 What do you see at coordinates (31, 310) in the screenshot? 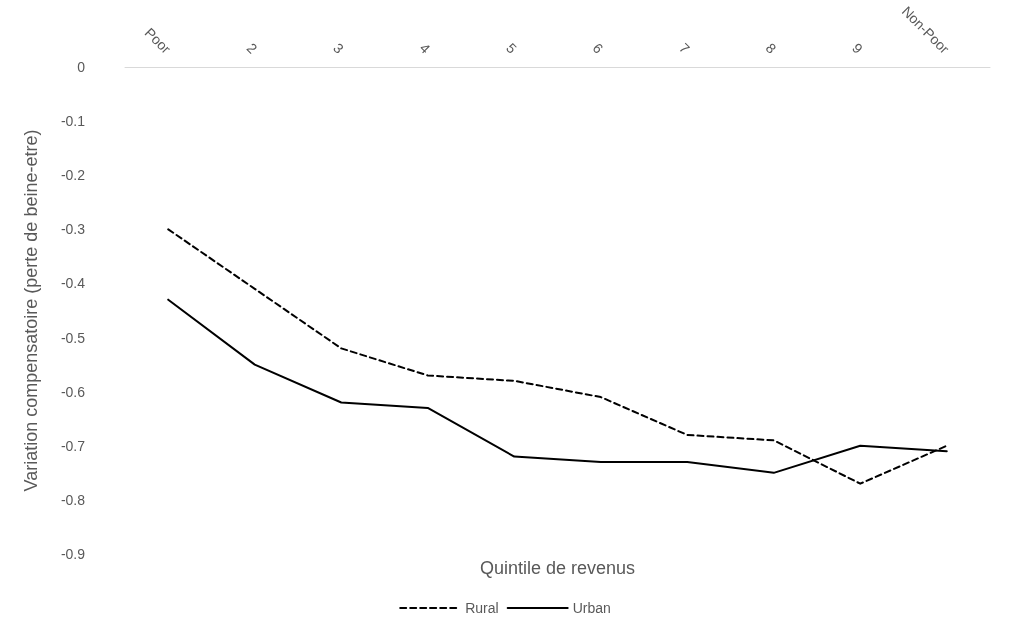
I see `y-axis-title: Variation compensatoire (perte de beine-etre)` at bounding box center [31, 310].